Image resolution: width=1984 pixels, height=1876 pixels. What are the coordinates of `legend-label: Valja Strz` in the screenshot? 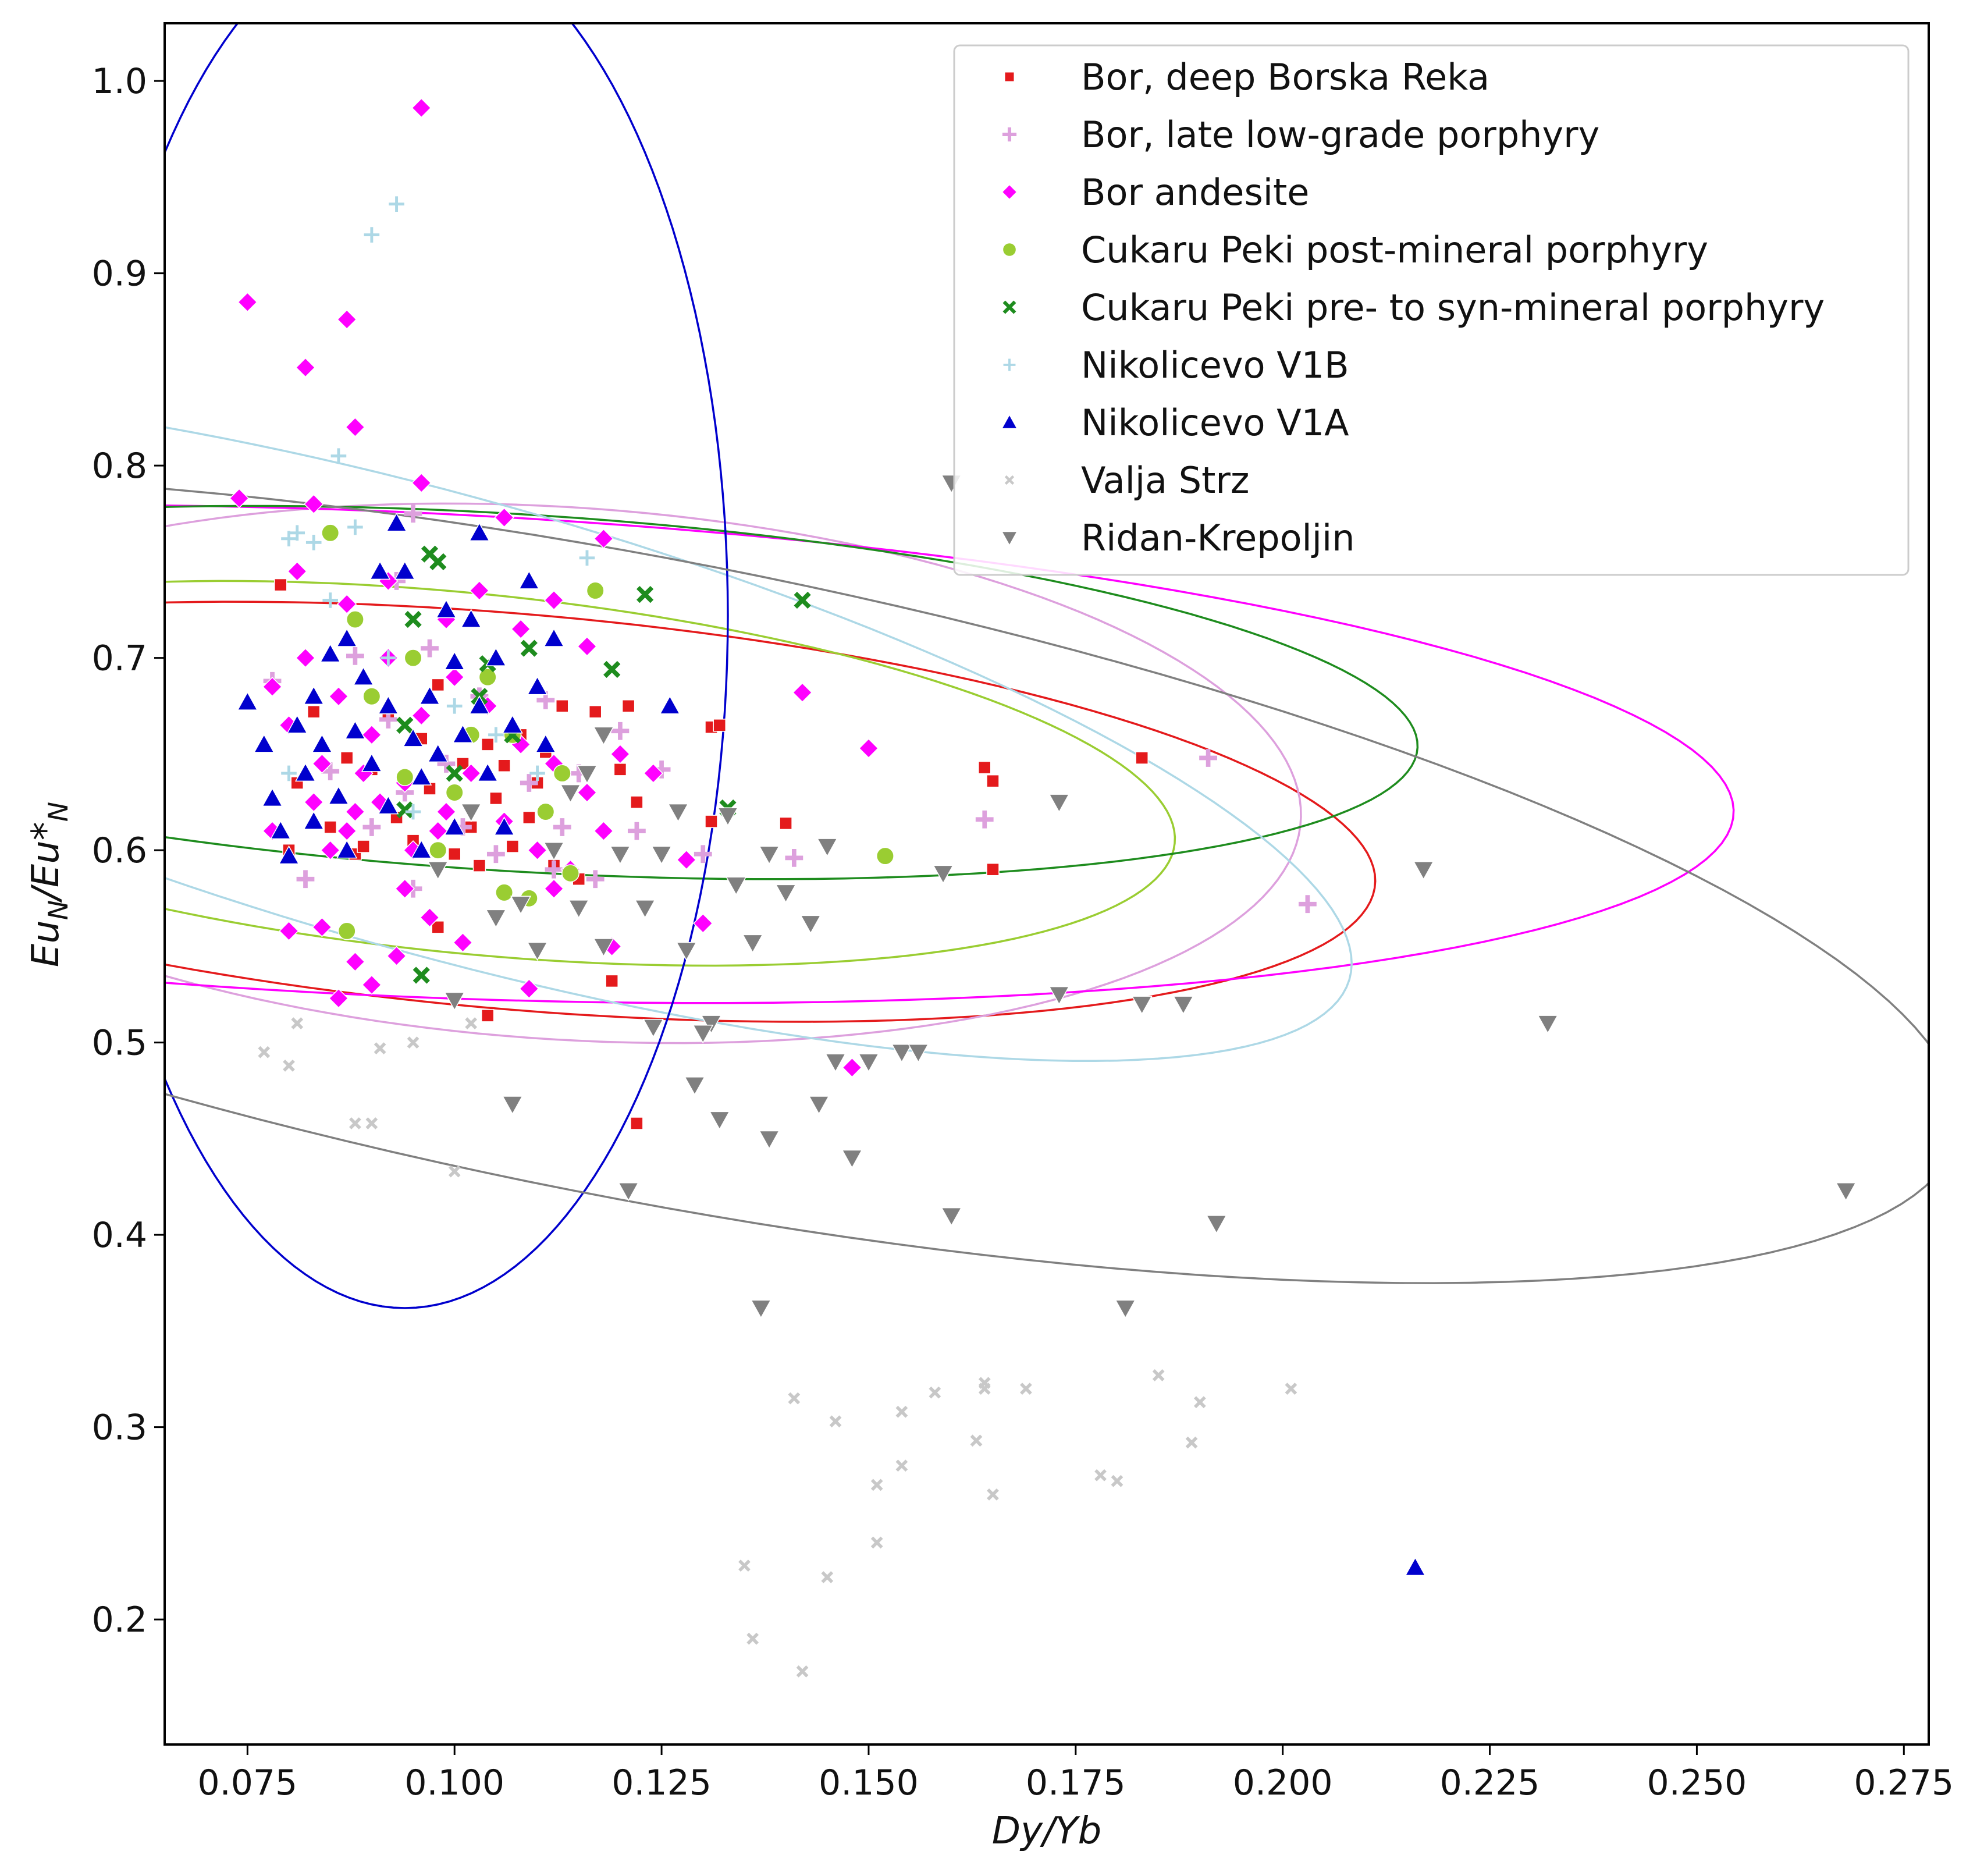 It's located at (1165, 481).